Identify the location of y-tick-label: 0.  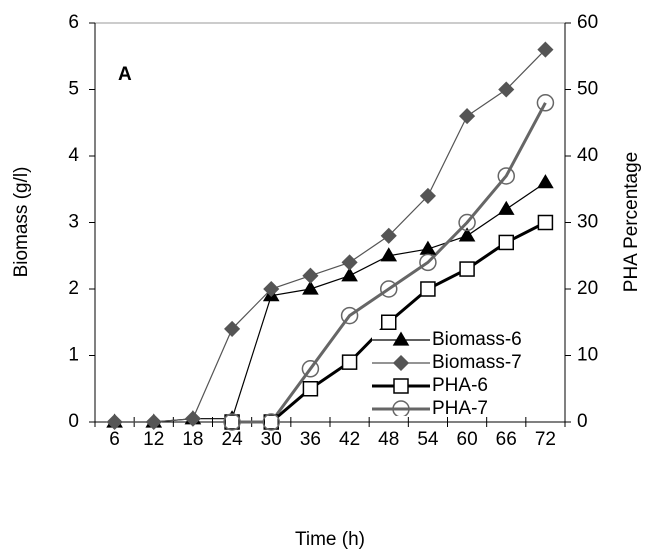
(73, 421).